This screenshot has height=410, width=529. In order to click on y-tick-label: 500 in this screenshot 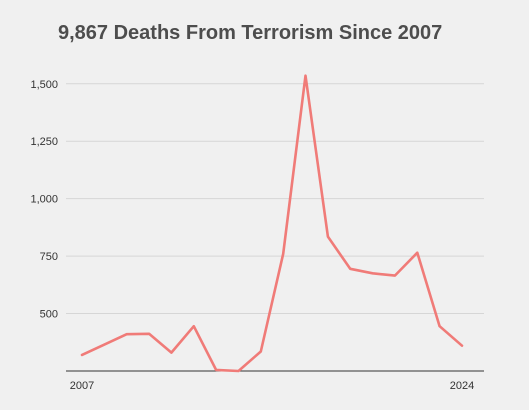, I will do `click(49, 315)`.